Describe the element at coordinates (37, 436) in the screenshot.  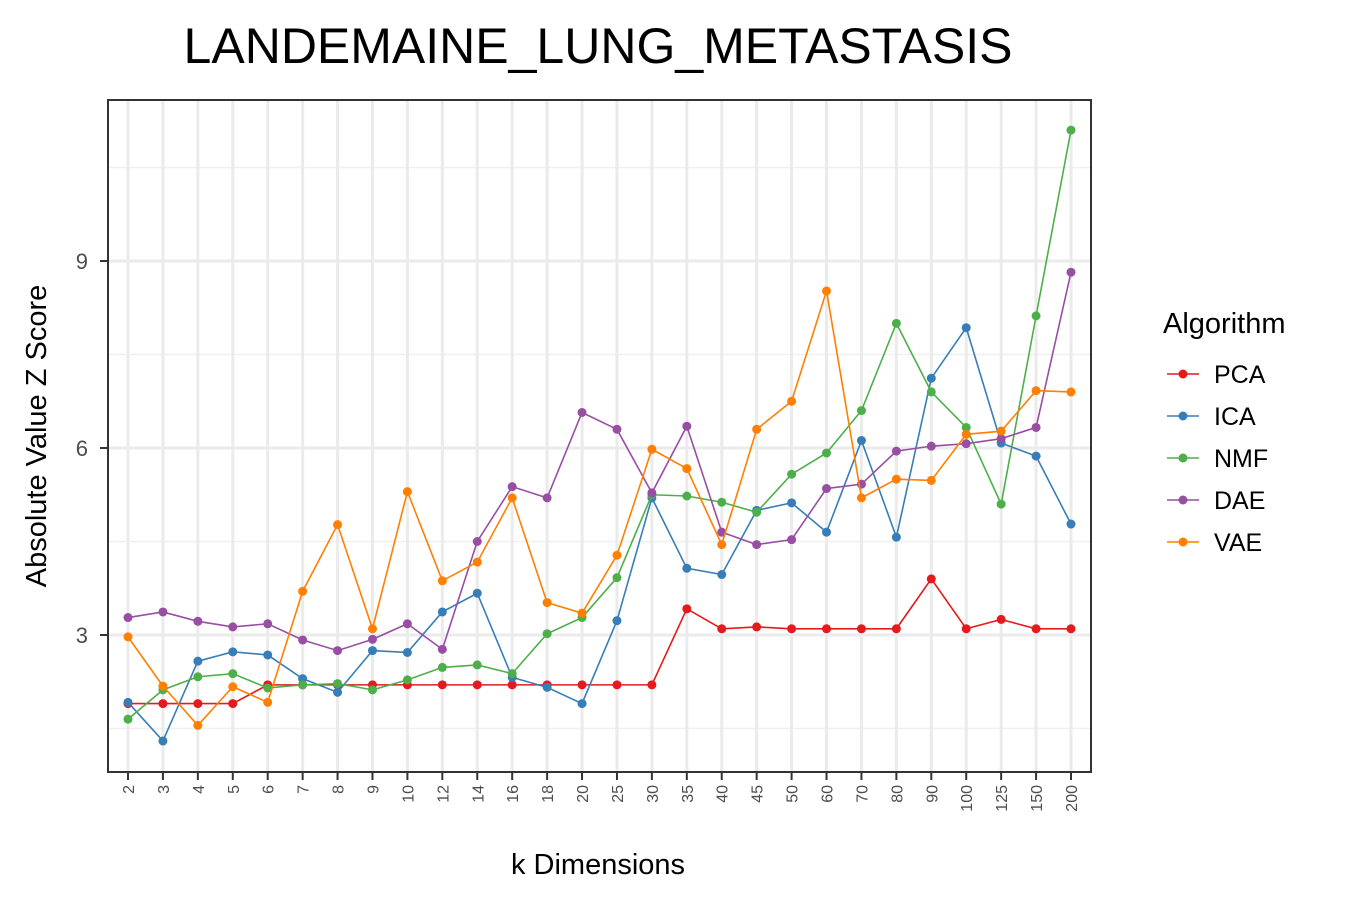
I see `y-axis-title: Absolute Value Z Score` at that location.